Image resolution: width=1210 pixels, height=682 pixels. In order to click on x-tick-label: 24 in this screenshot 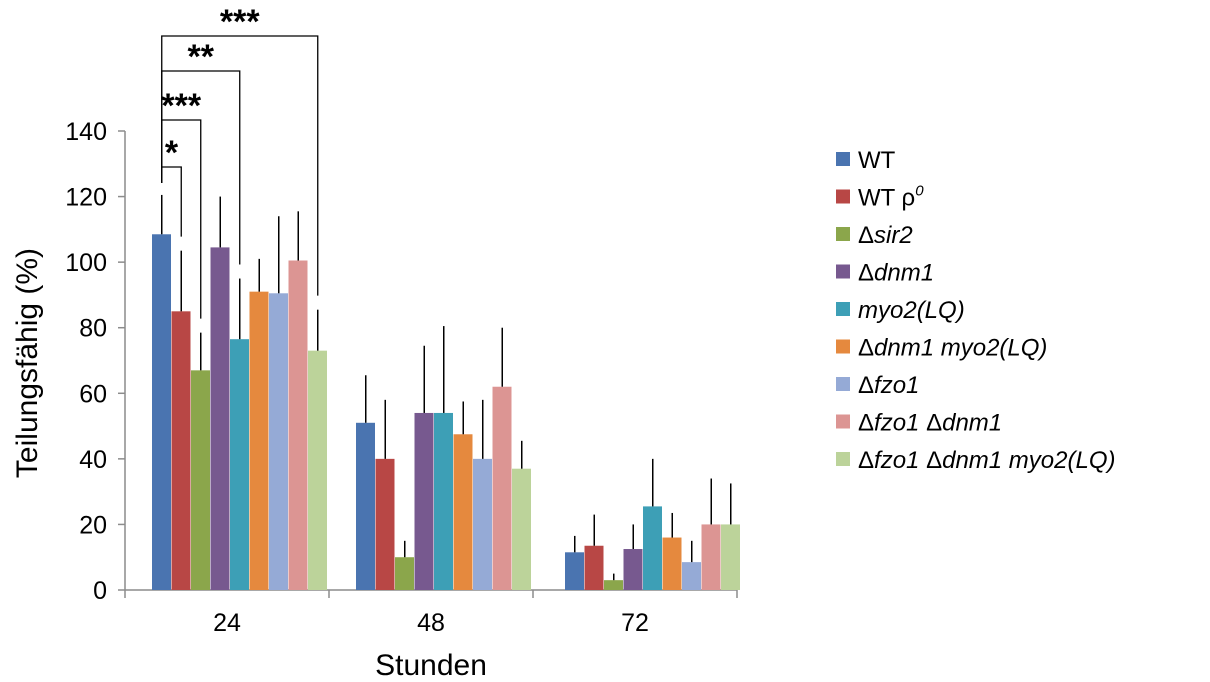, I will do `click(227, 623)`.